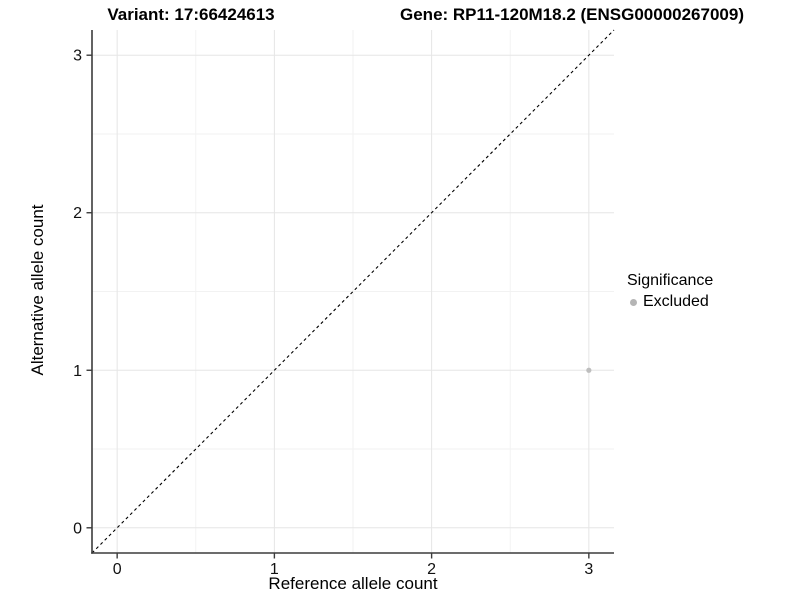 The image size is (800, 600). Describe the element at coordinates (274, 569) in the screenshot. I see `x-tick-label: 1` at that location.